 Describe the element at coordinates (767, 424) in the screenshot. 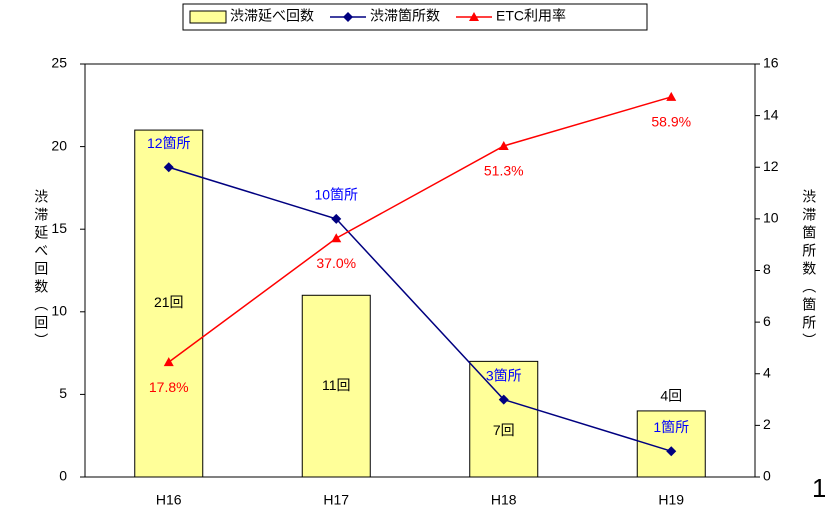

I see `y2-tick-label: 2` at that location.